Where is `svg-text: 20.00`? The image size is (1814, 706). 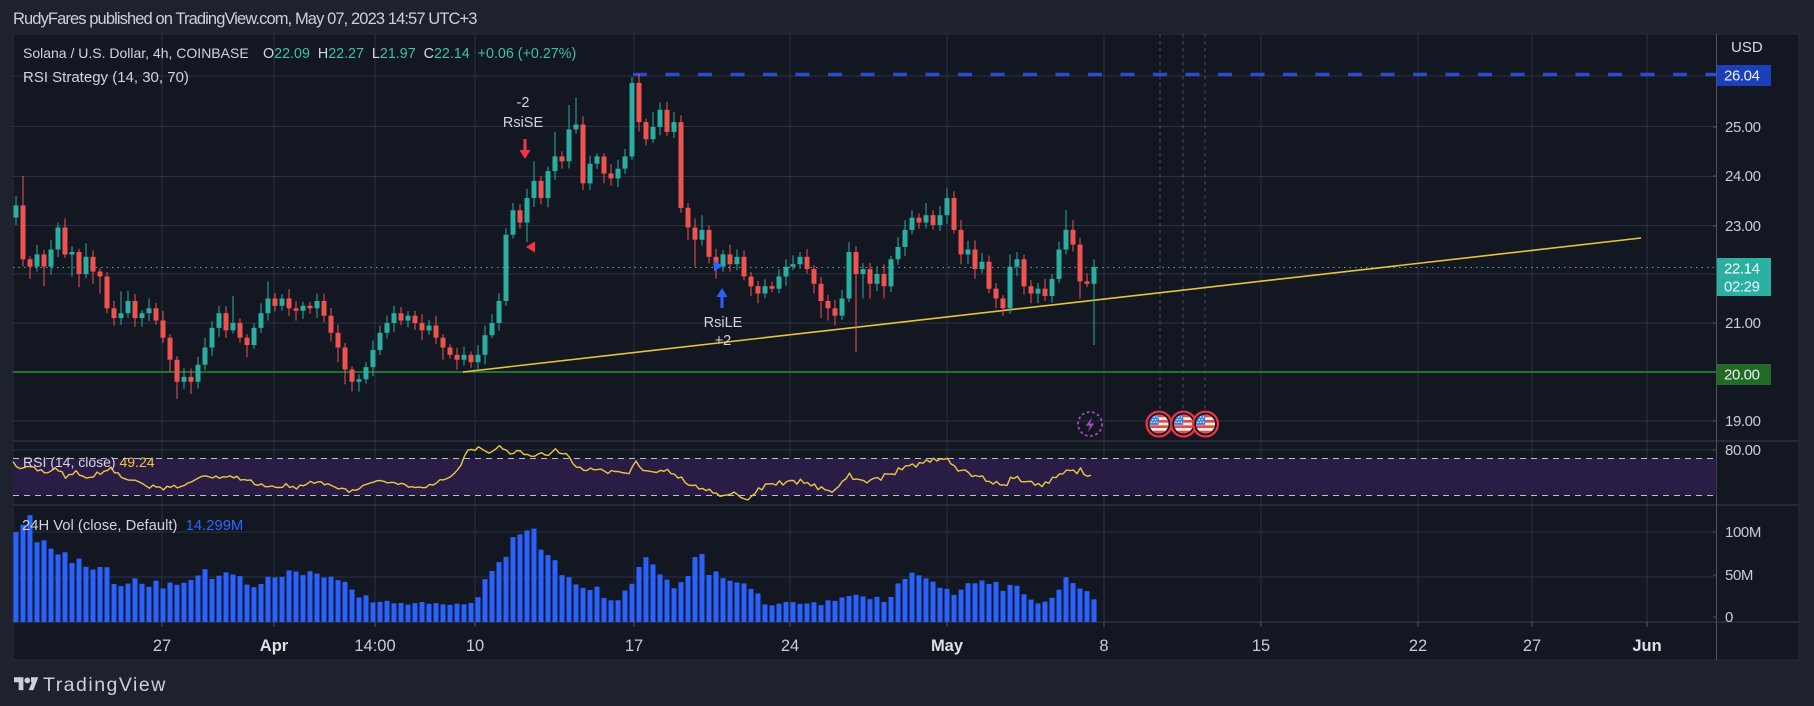
svg-text: 20.00 is located at coordinates (1742, 375).